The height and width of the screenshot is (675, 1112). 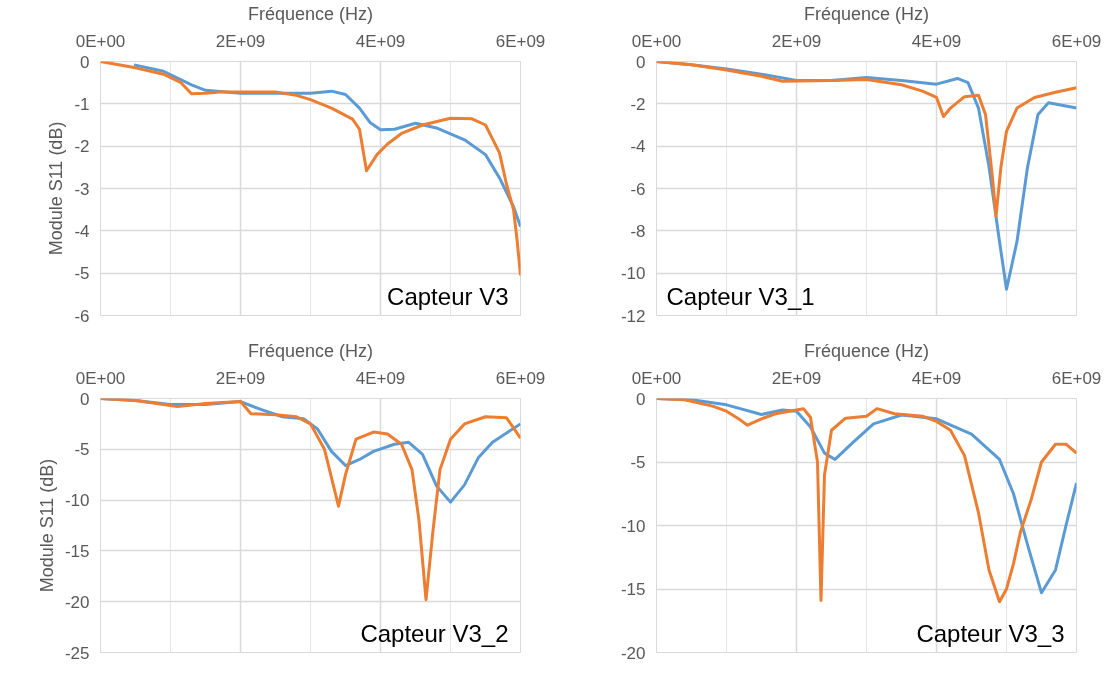 What do you see at coordinates (82, 104) in the screenshot?
I see `y-tick-label: -1` at bounding box center [82, 104].